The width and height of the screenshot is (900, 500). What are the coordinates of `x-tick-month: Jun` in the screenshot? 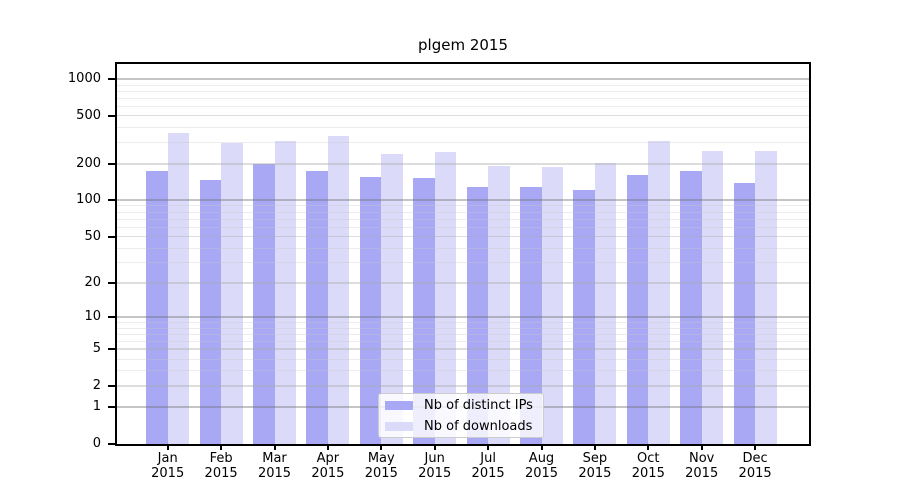 It's located at (434, 458).